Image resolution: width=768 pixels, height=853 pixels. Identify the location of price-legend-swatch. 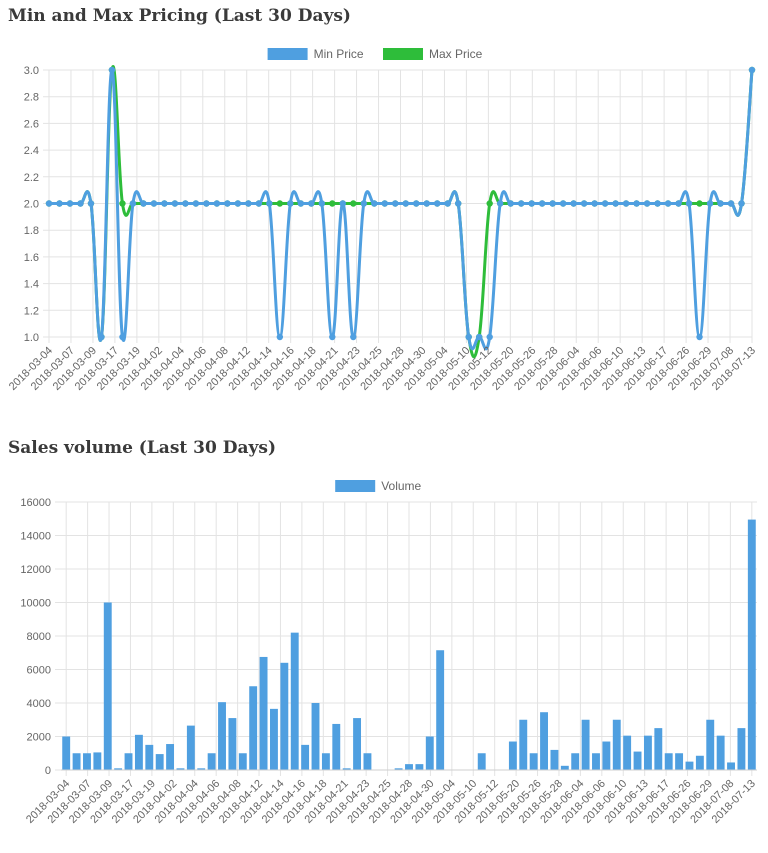
(287, 54).